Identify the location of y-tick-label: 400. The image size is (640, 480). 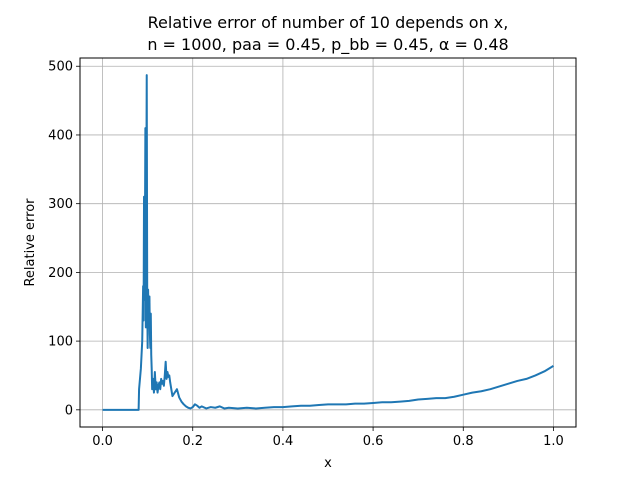
(60, 135).